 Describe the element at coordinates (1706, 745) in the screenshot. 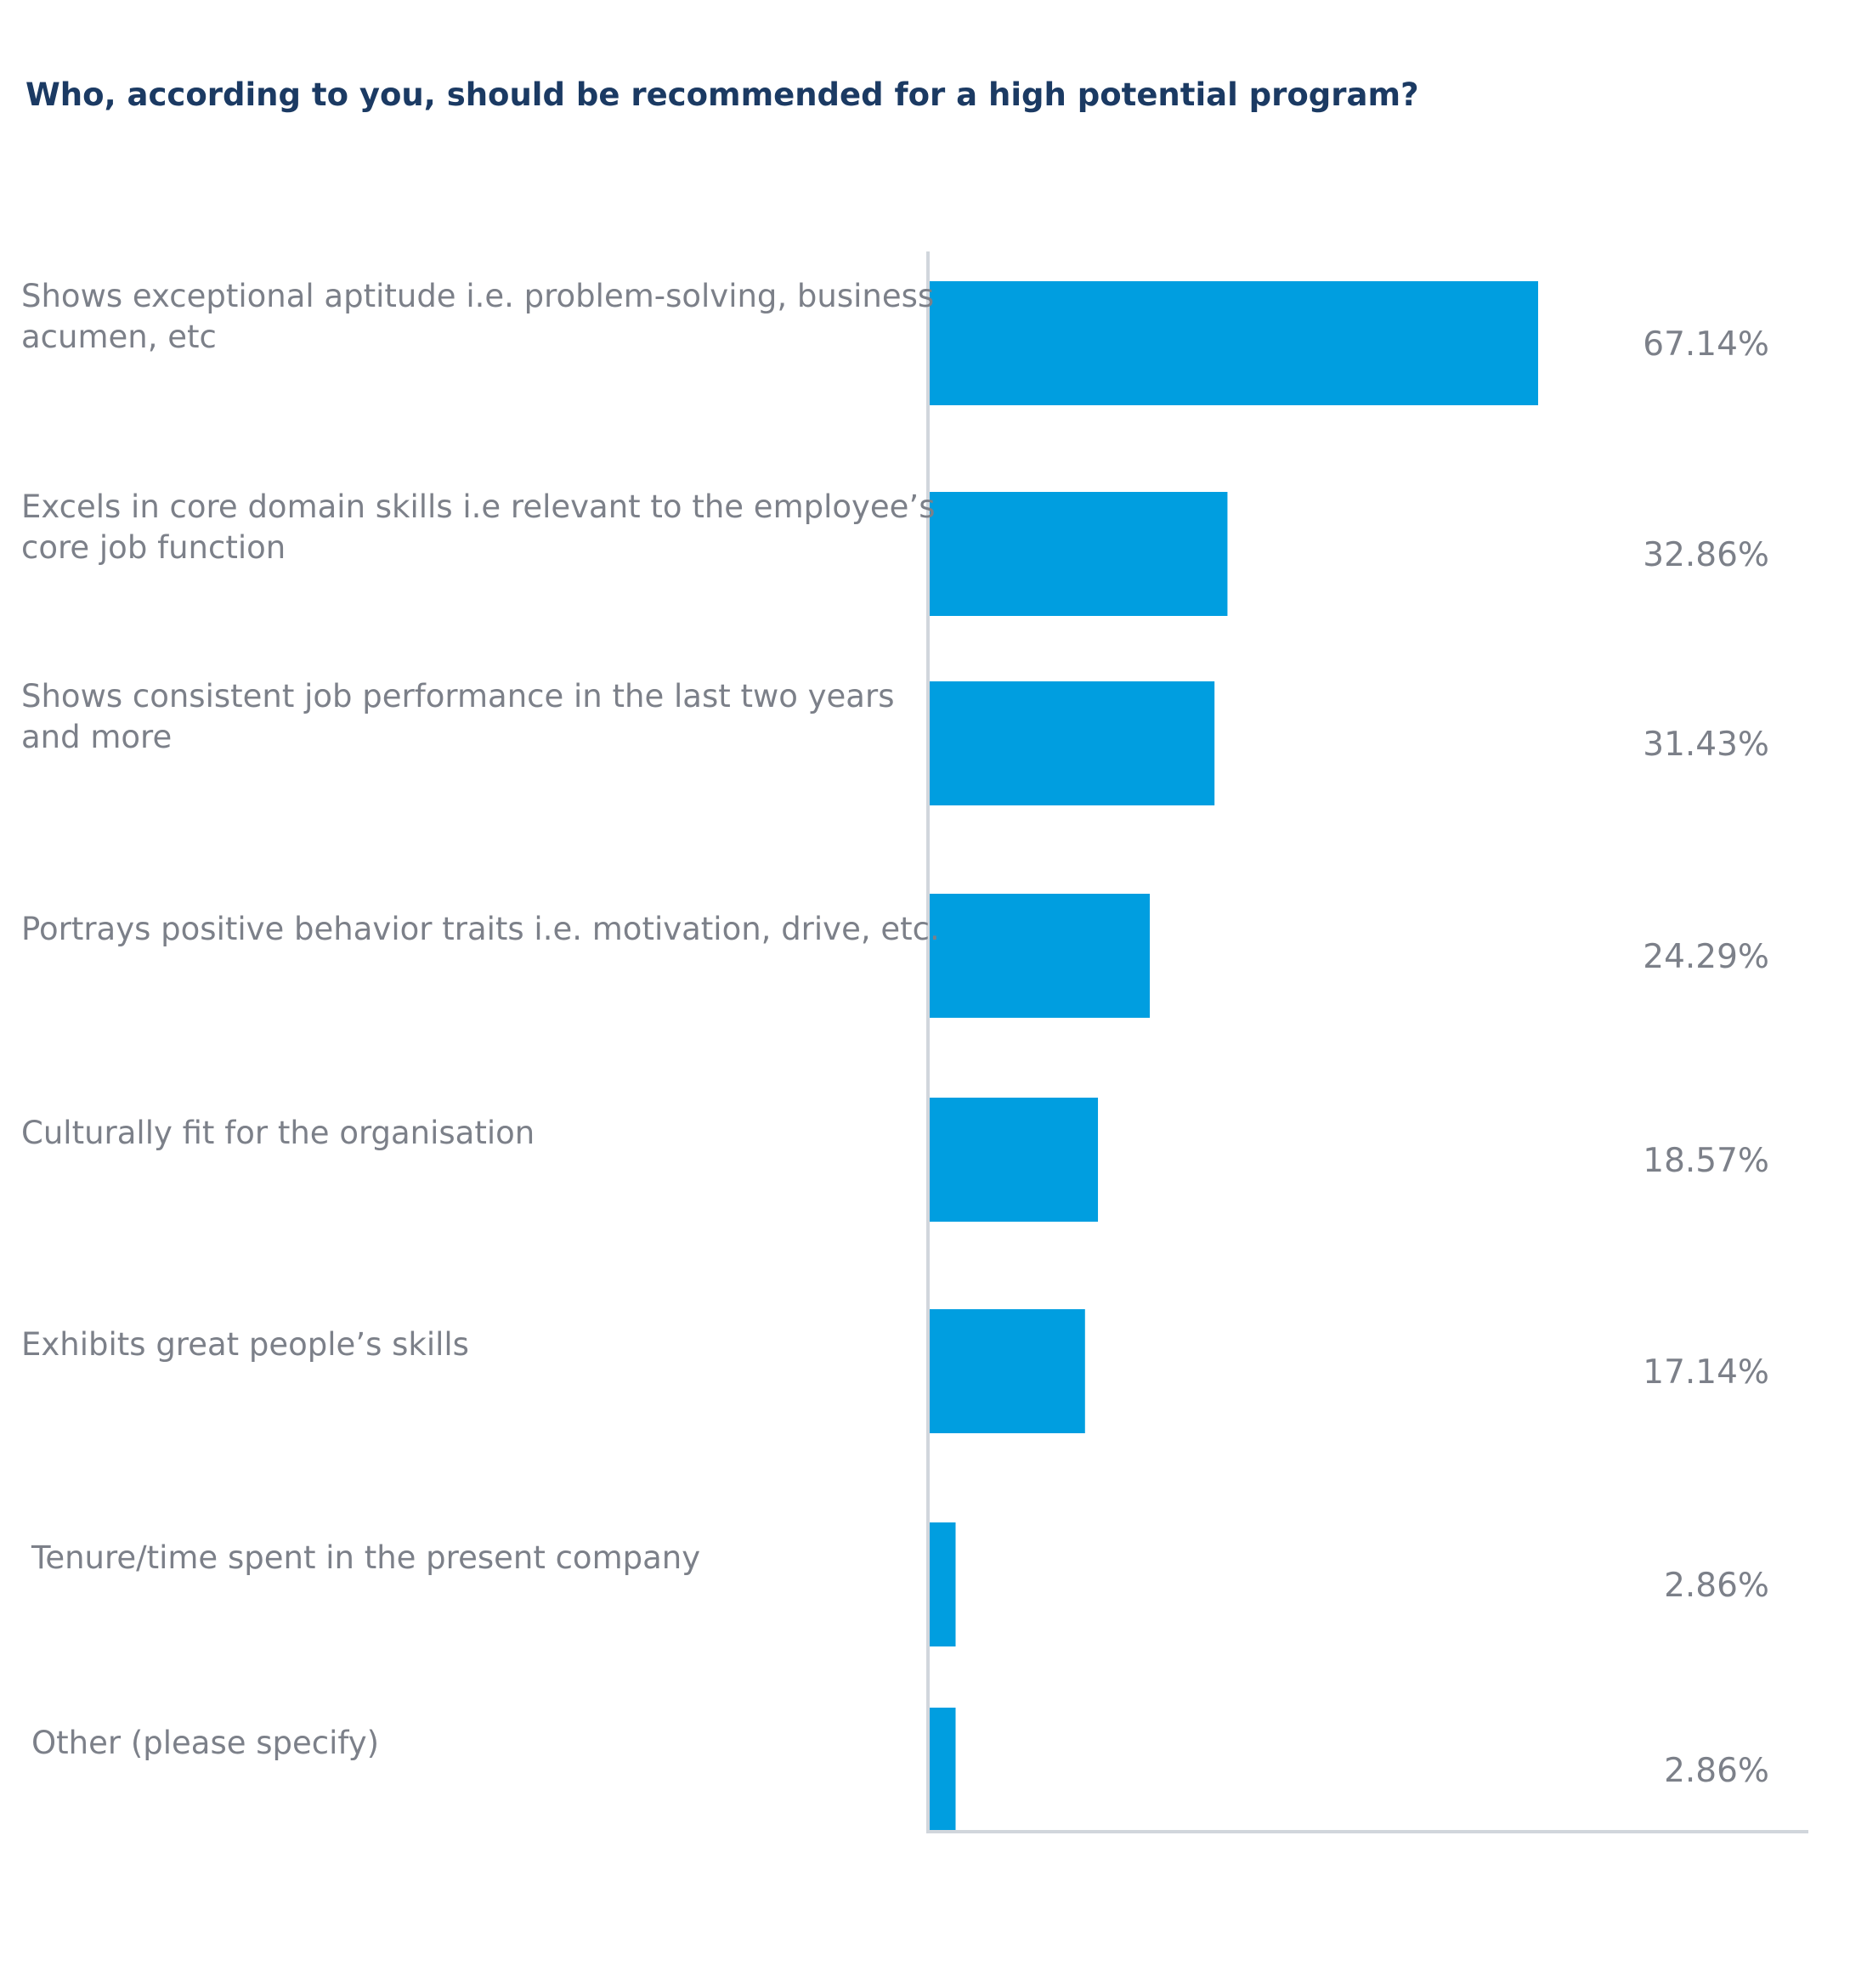

I see `value-label-shows-consistent-job-performance-in-the-: 31.43%` at that location.